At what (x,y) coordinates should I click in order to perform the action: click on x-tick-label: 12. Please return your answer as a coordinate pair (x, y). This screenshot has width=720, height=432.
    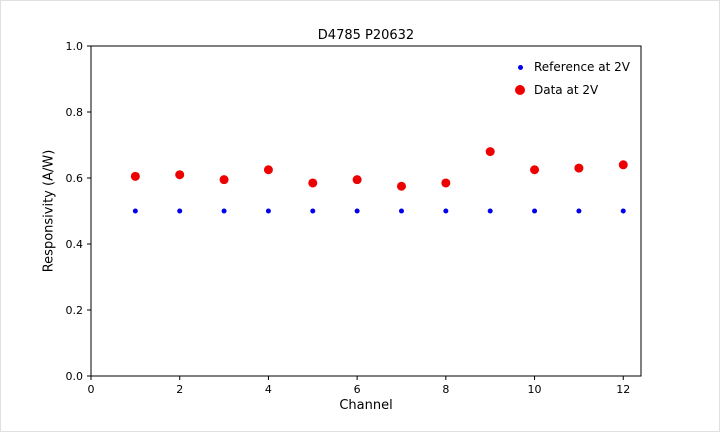
    Looking at the image, I should click on (623, 389).